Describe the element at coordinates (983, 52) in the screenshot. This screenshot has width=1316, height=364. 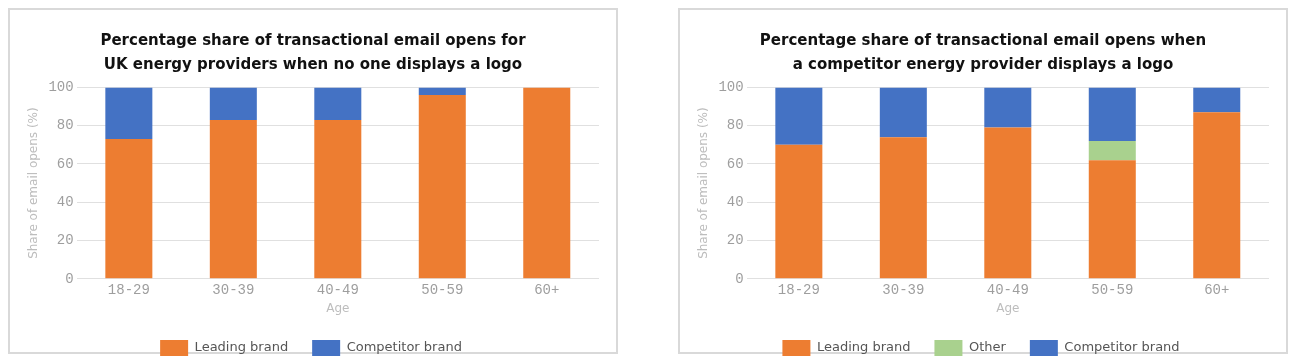
I see `chart-title: Percentage share of transactional email opens when a competitor energy provider displays a logo` at that location.